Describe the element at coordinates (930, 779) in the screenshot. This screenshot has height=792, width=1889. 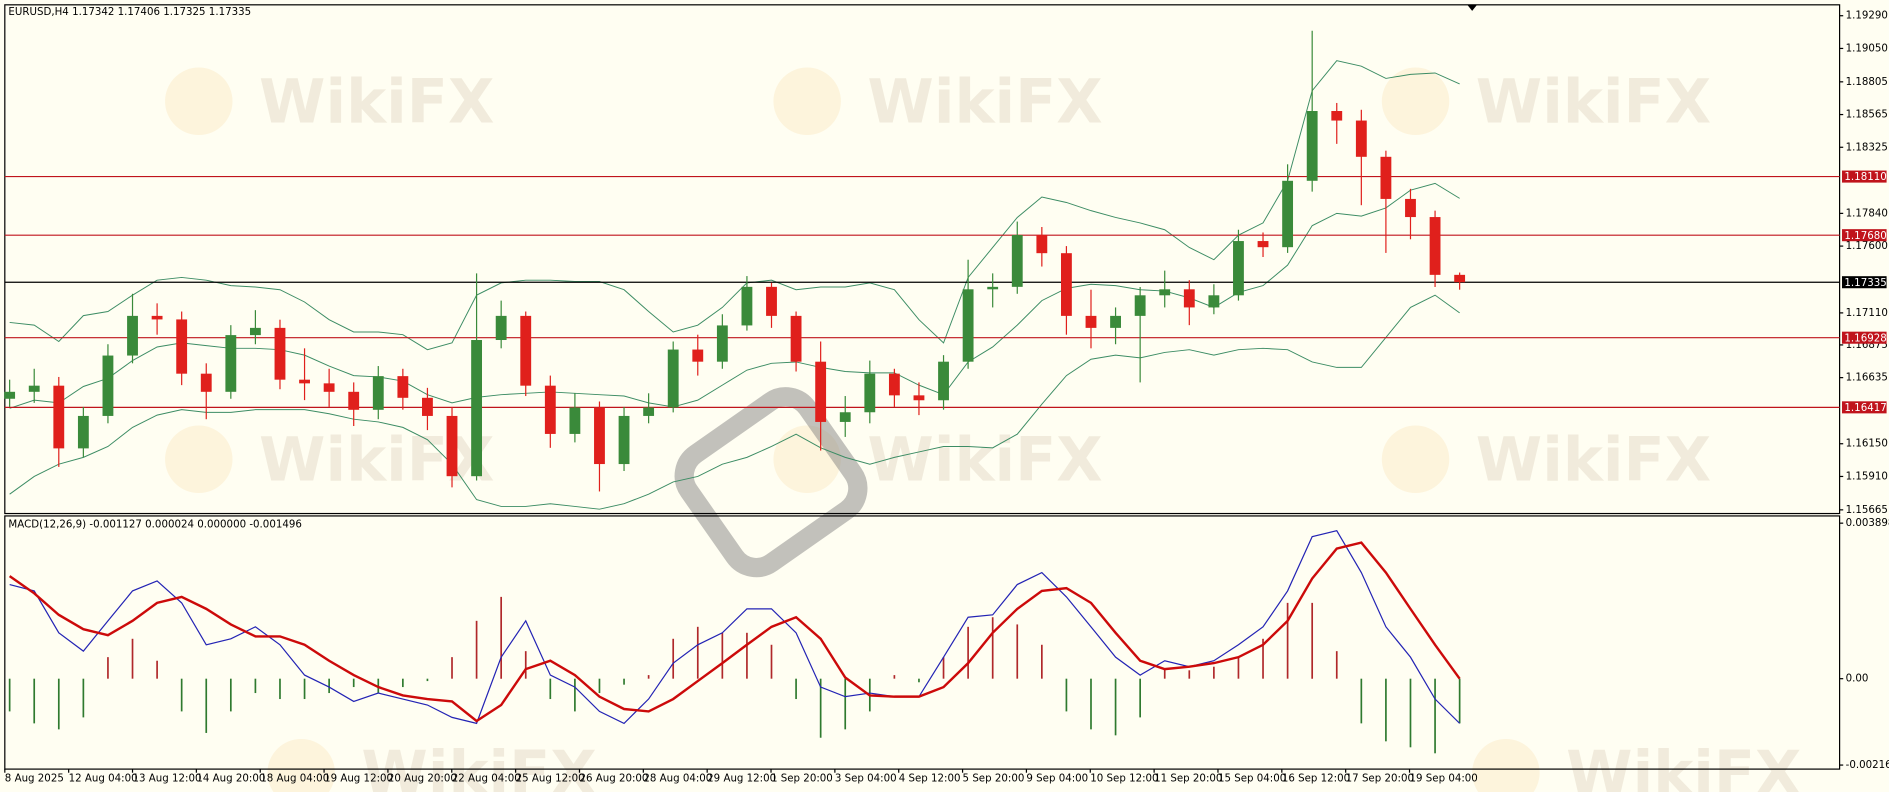
I see `x-tick-label: 4 Sep 12:00` at that location.